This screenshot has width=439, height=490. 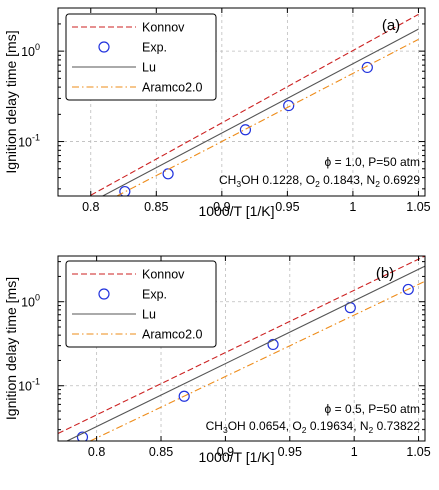 I want to click on composition-text: OH 0.1228, O, so click(x=278, y=180).